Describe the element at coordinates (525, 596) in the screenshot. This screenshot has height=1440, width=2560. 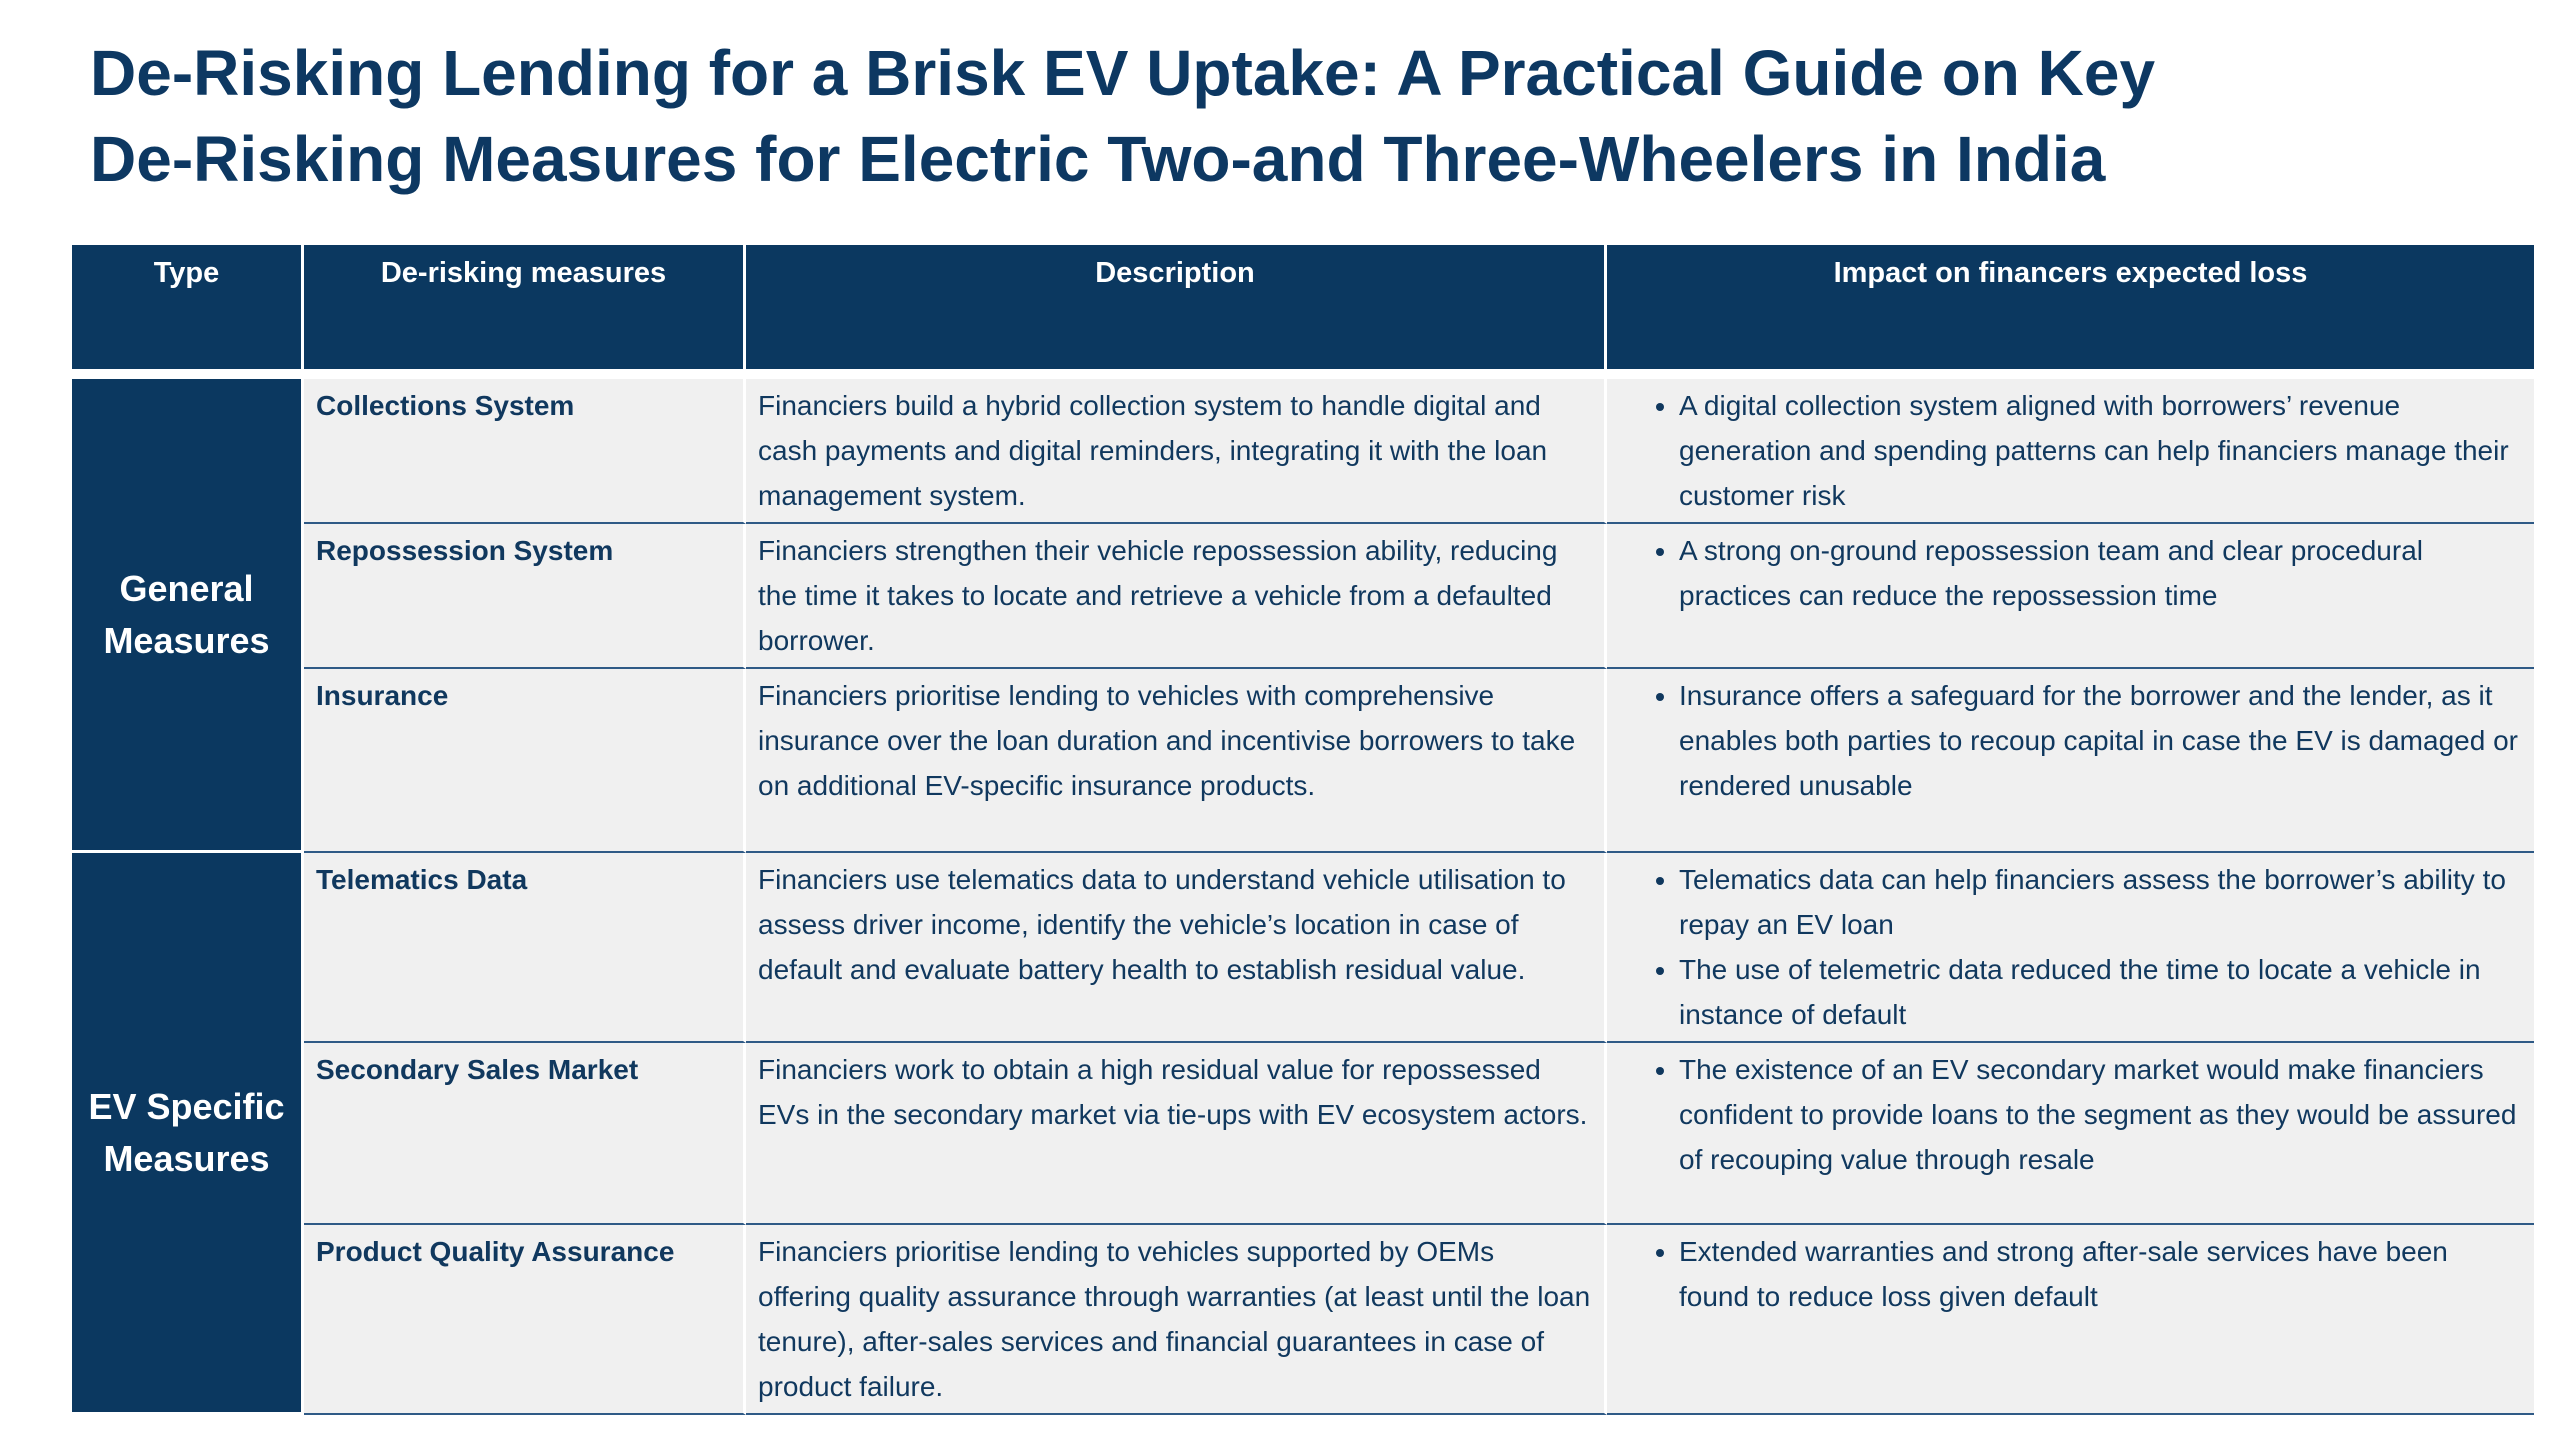
I see `measure-cell: Repossession System` at that location.